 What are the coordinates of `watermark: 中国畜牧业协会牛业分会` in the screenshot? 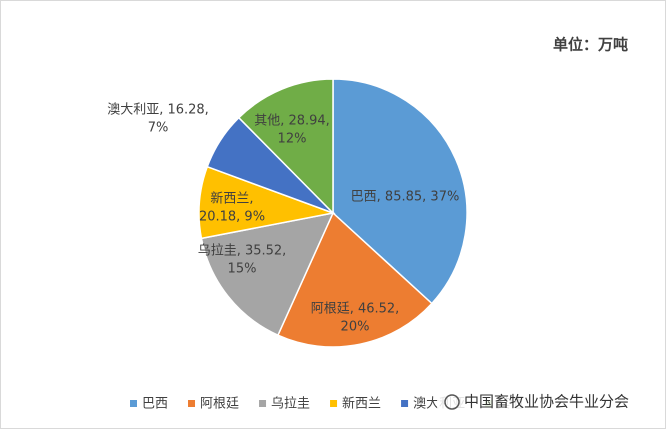 It's located at (544, 402).